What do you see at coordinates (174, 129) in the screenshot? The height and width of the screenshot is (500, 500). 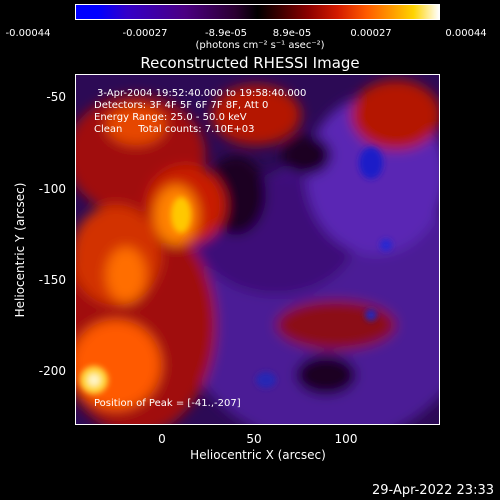 I see `annotation-method: Clean Total counts: 7.10E+03` at bounding box center [174, 129].